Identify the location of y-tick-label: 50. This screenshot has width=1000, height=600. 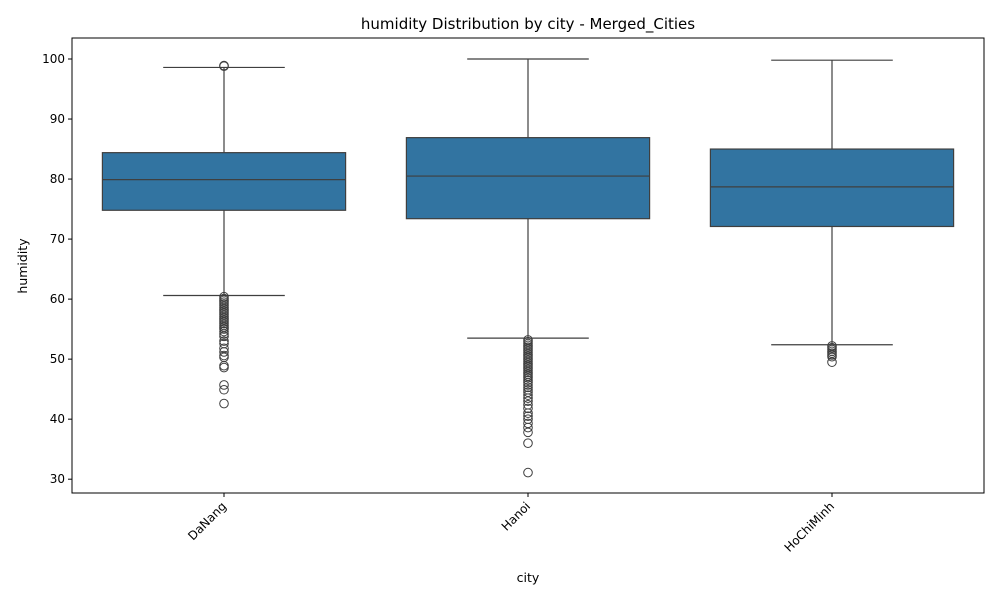
(57, 359).